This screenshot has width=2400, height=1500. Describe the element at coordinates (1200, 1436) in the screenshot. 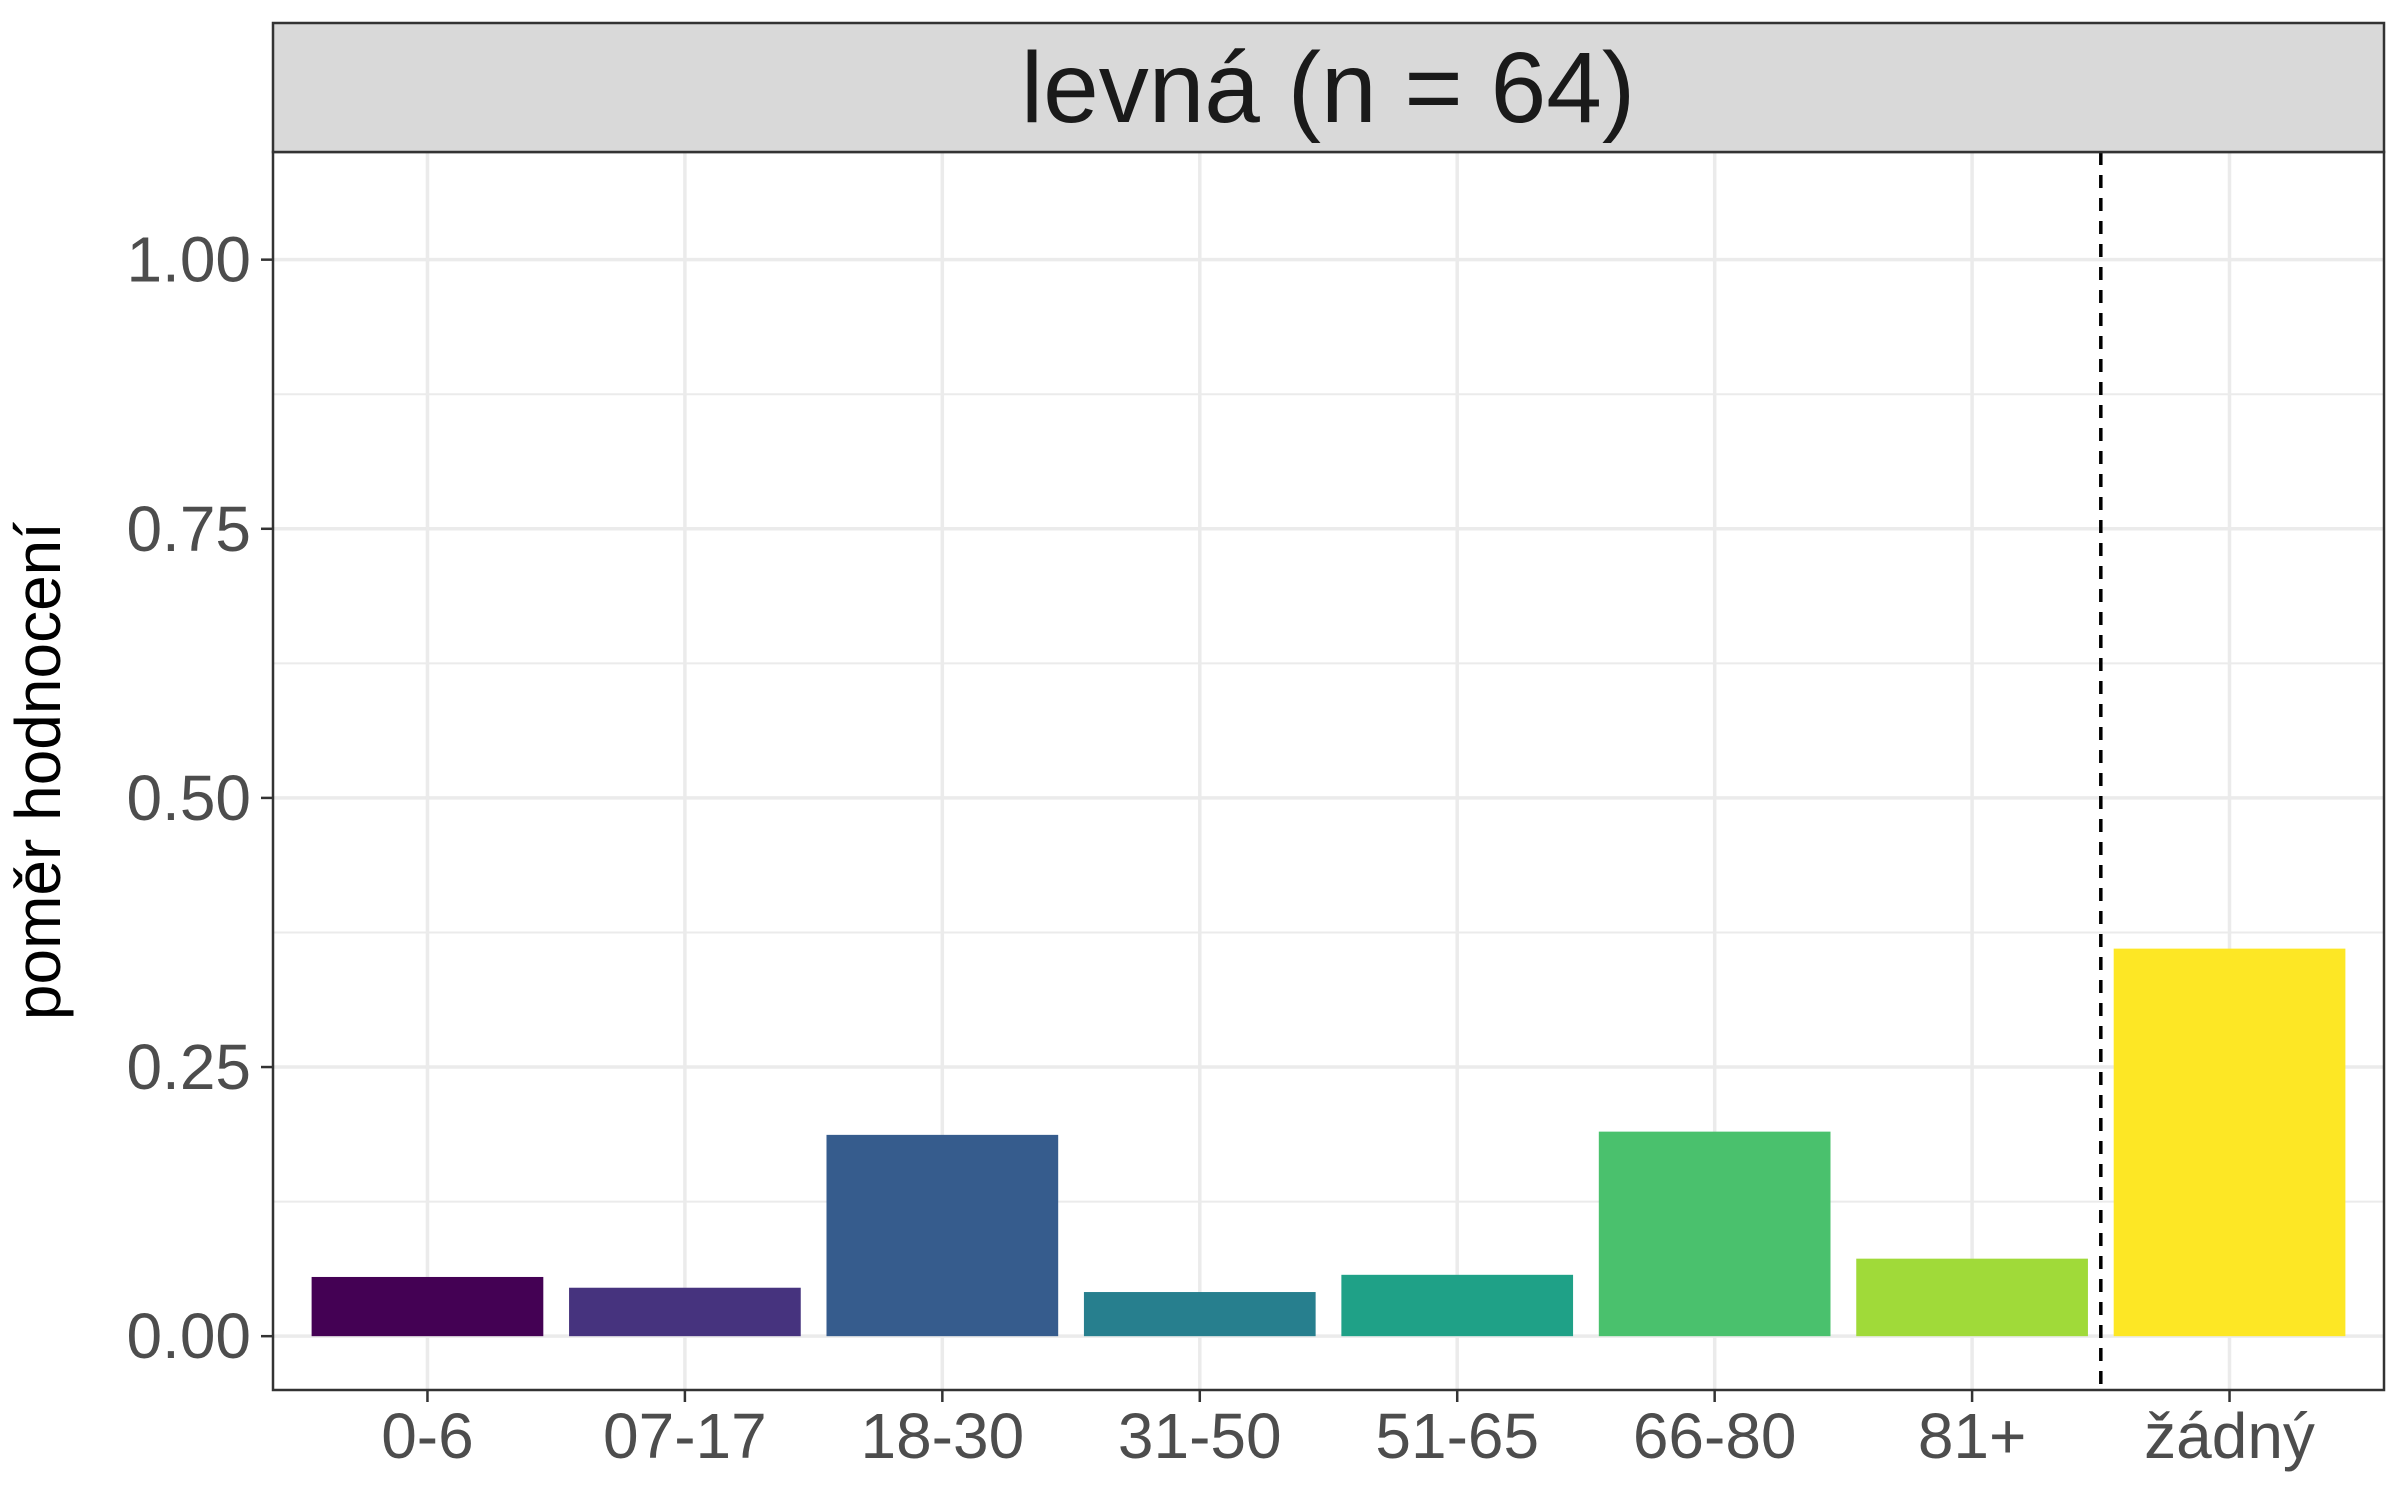

I see `x-tick-label: 31-50` at that location.